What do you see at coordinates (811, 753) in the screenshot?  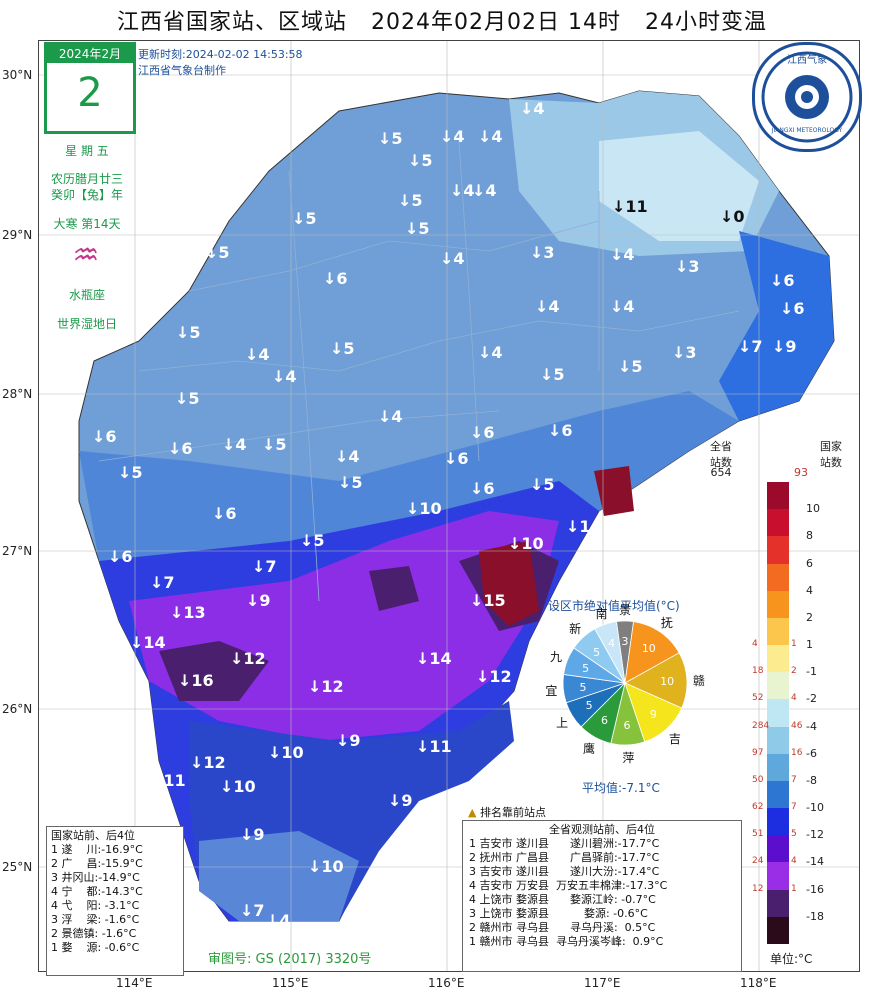 I see `colorbar-tick-label: -6` at bounding box center [811, 753].